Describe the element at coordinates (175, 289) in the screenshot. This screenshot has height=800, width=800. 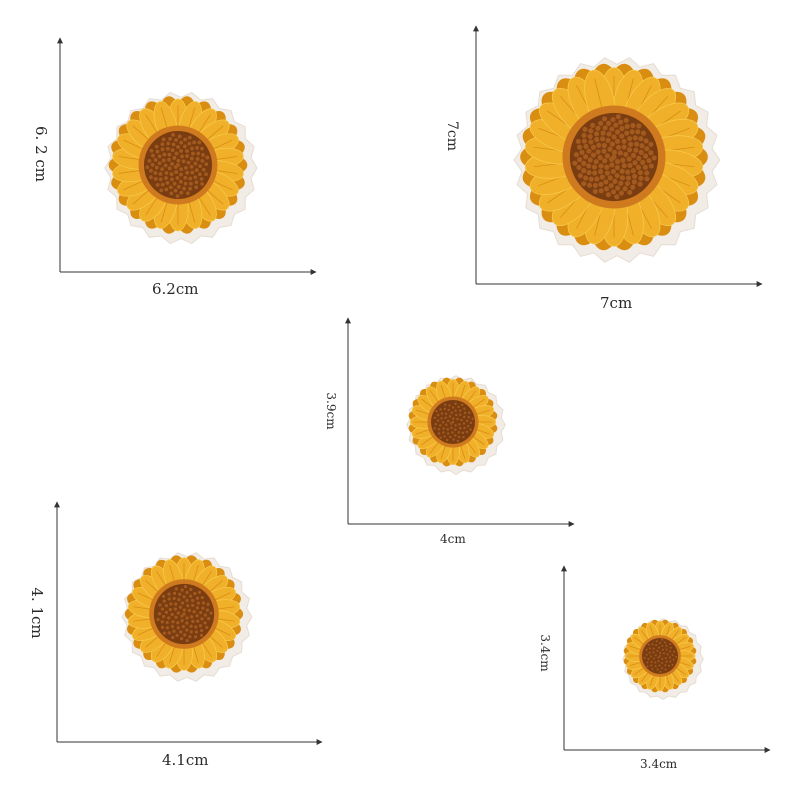
I see `width-label-a: 6.2cm` at that location.